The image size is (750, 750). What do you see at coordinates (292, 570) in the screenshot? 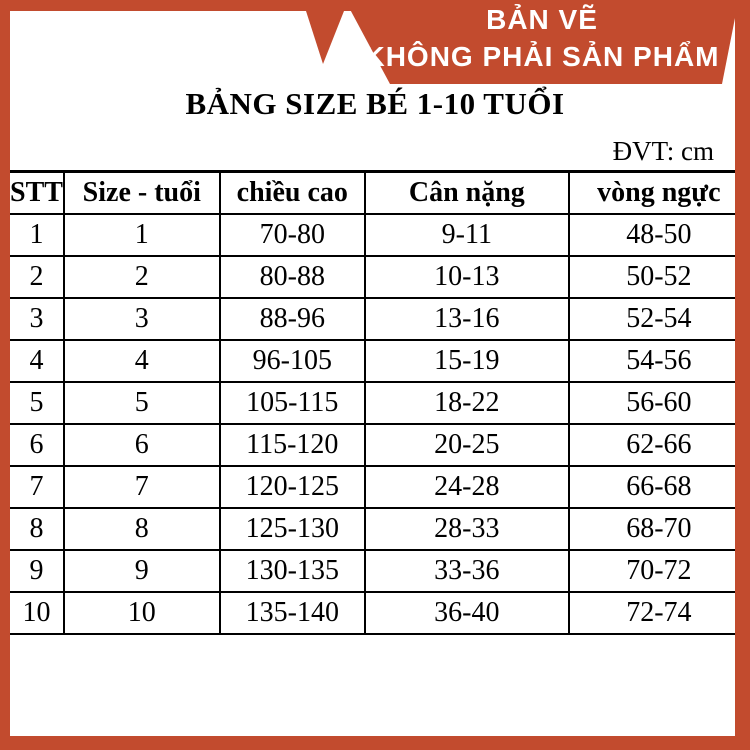
I see `table-cell: 130-135` at bounding box center [292, 570].